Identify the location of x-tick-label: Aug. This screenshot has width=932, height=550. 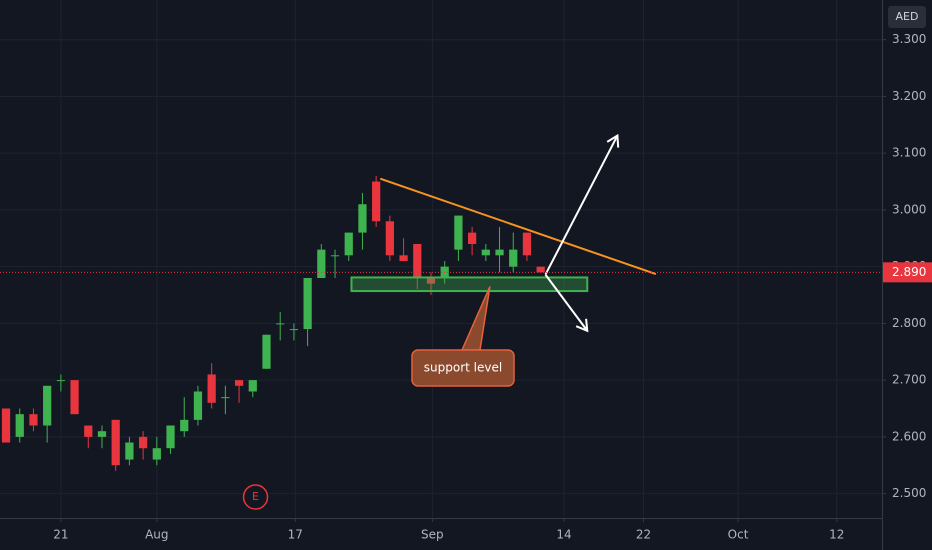
(156, 535).